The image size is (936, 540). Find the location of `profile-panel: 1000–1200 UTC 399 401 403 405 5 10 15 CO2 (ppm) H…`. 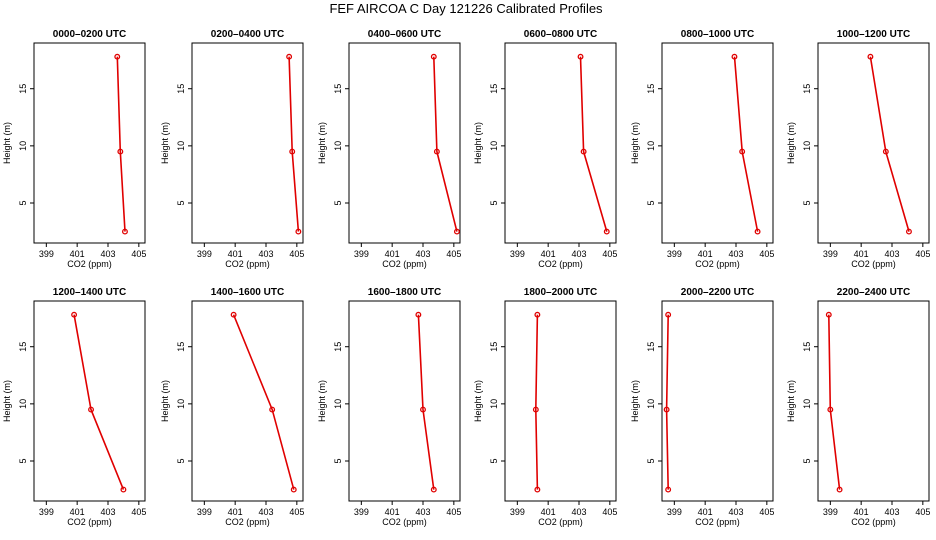

profile-panel: 1000–1200 UTC 399 401 403 405 5 10 15 CO2 (ppm) H… is located at coordinates (858, 149).